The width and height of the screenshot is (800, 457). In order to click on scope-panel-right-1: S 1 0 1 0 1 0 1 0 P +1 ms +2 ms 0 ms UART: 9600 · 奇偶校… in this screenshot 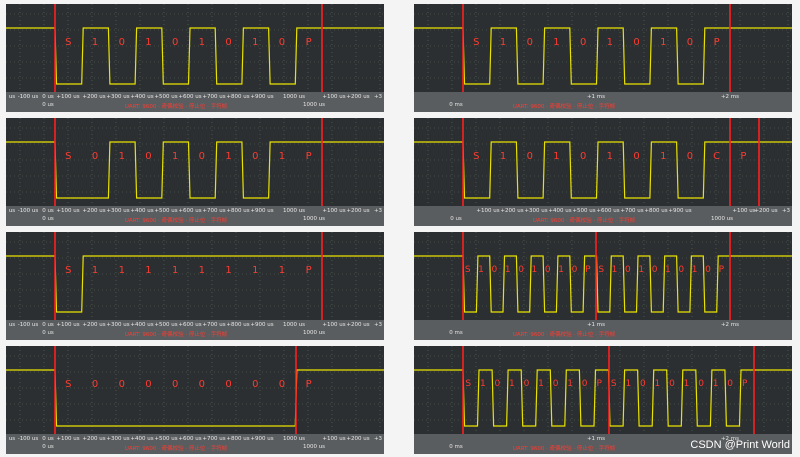, I will do `click(603, 58)`.